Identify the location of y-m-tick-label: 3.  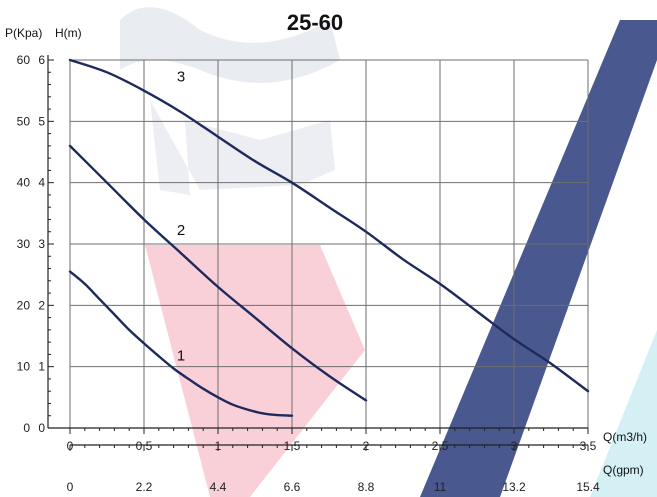
(41, 244).